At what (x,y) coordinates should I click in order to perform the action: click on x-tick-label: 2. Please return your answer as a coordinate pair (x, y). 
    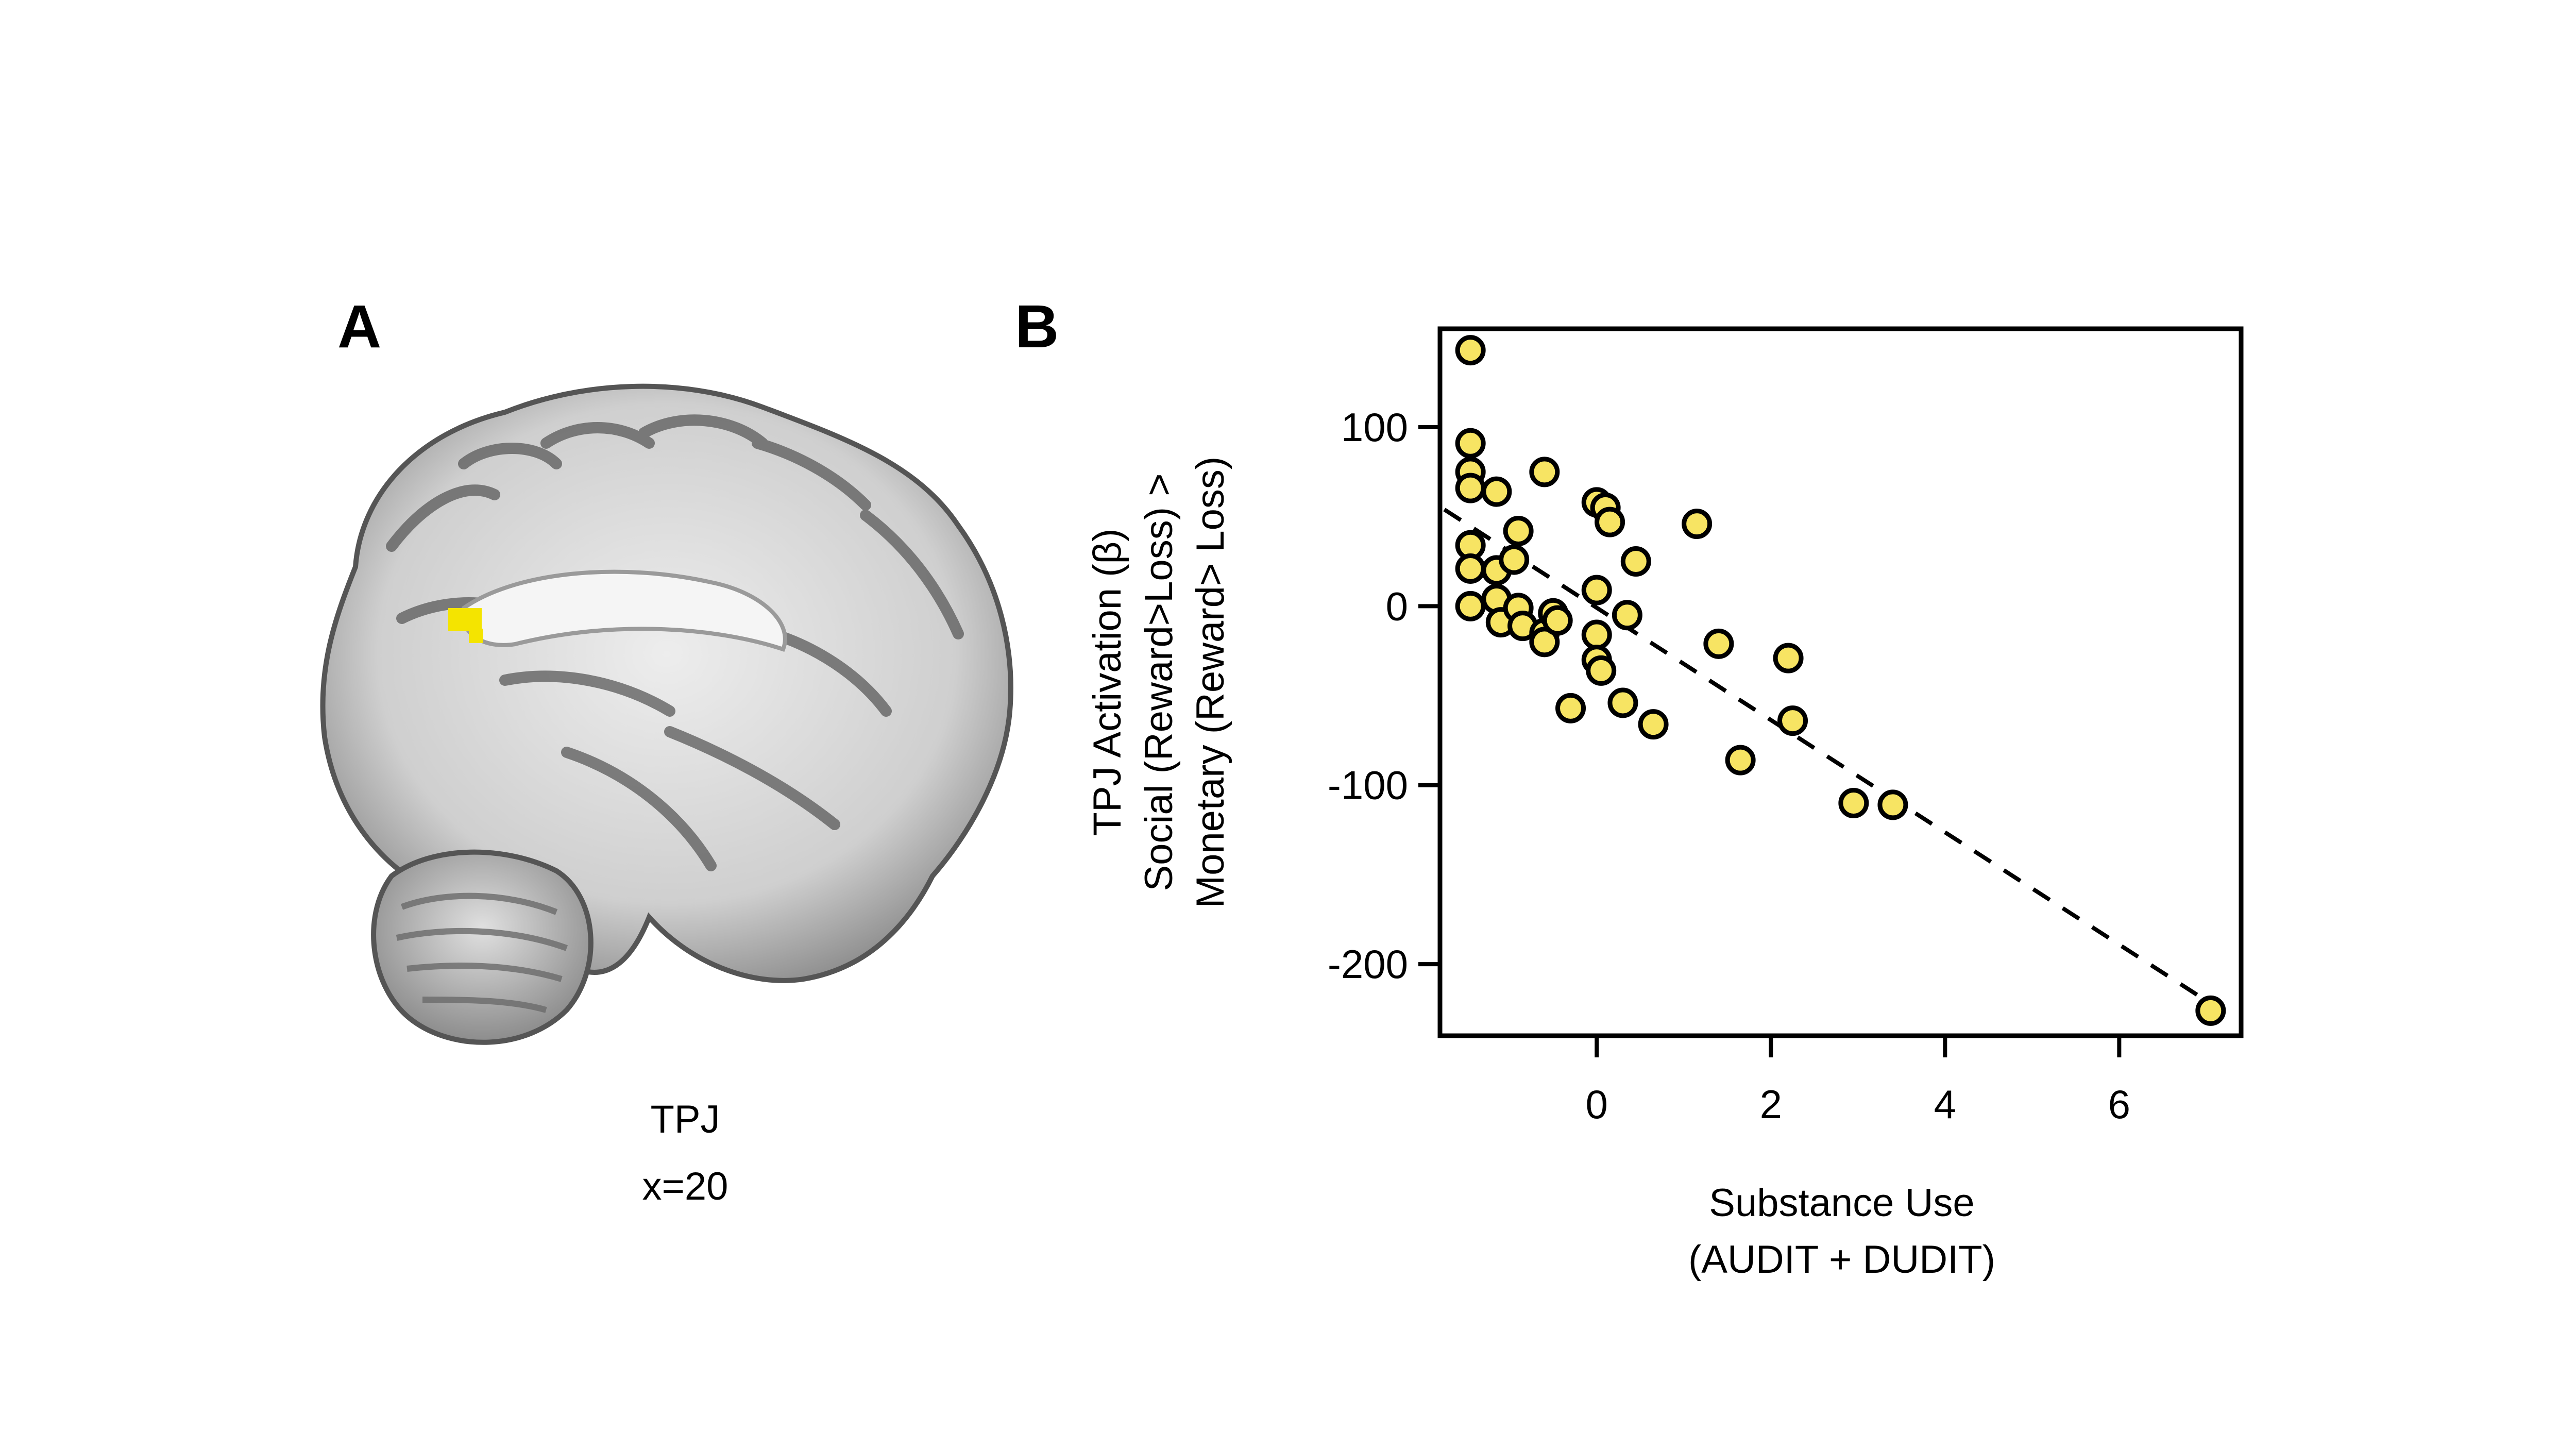
    Looking at the image, I should click on (1771, 1104).